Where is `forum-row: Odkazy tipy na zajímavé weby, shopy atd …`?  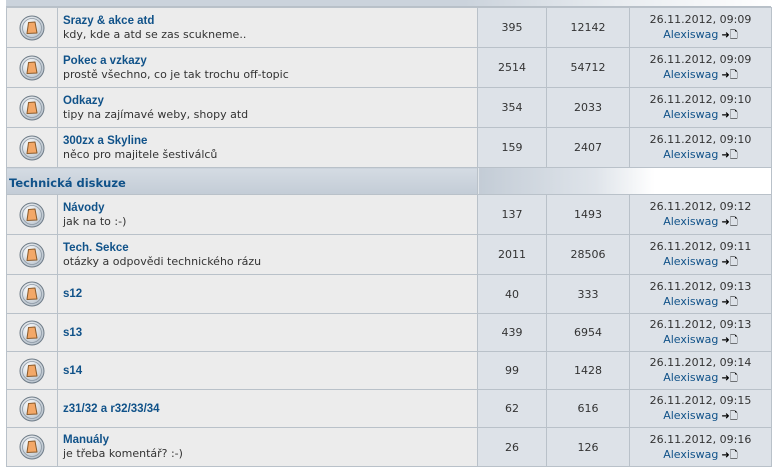 forum-row: Odkazy tipy na zajímavé weby, shopy atd … is located at coordinates (389, 107).